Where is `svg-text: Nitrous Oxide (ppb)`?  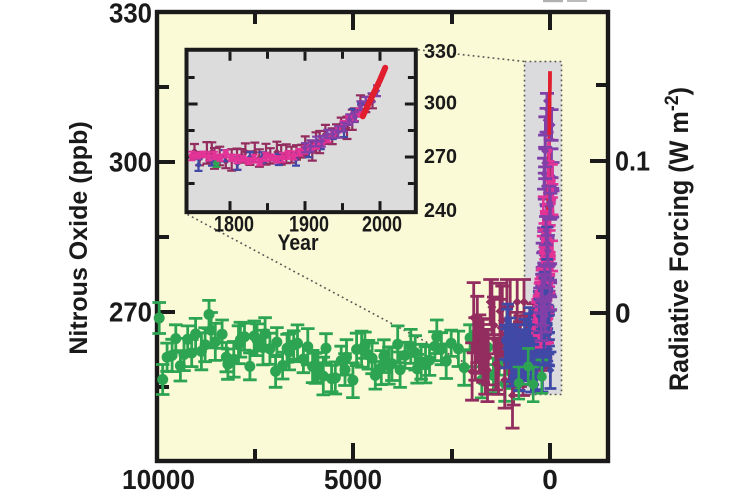
svg-text: Nitrous Oxide (ppb) is located at coordinates (79, 237).